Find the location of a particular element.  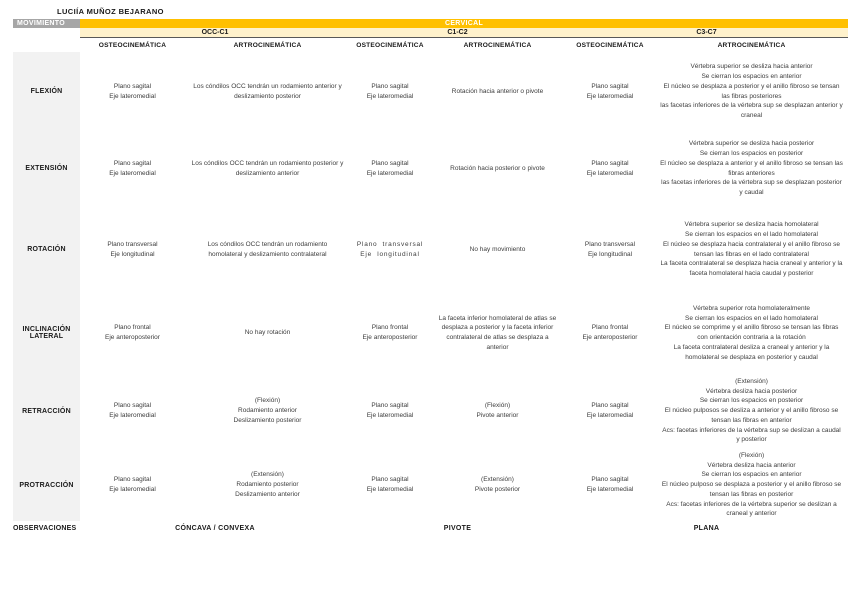

observacion-c3-c7: PLANA is located at coordinates (706, 528).